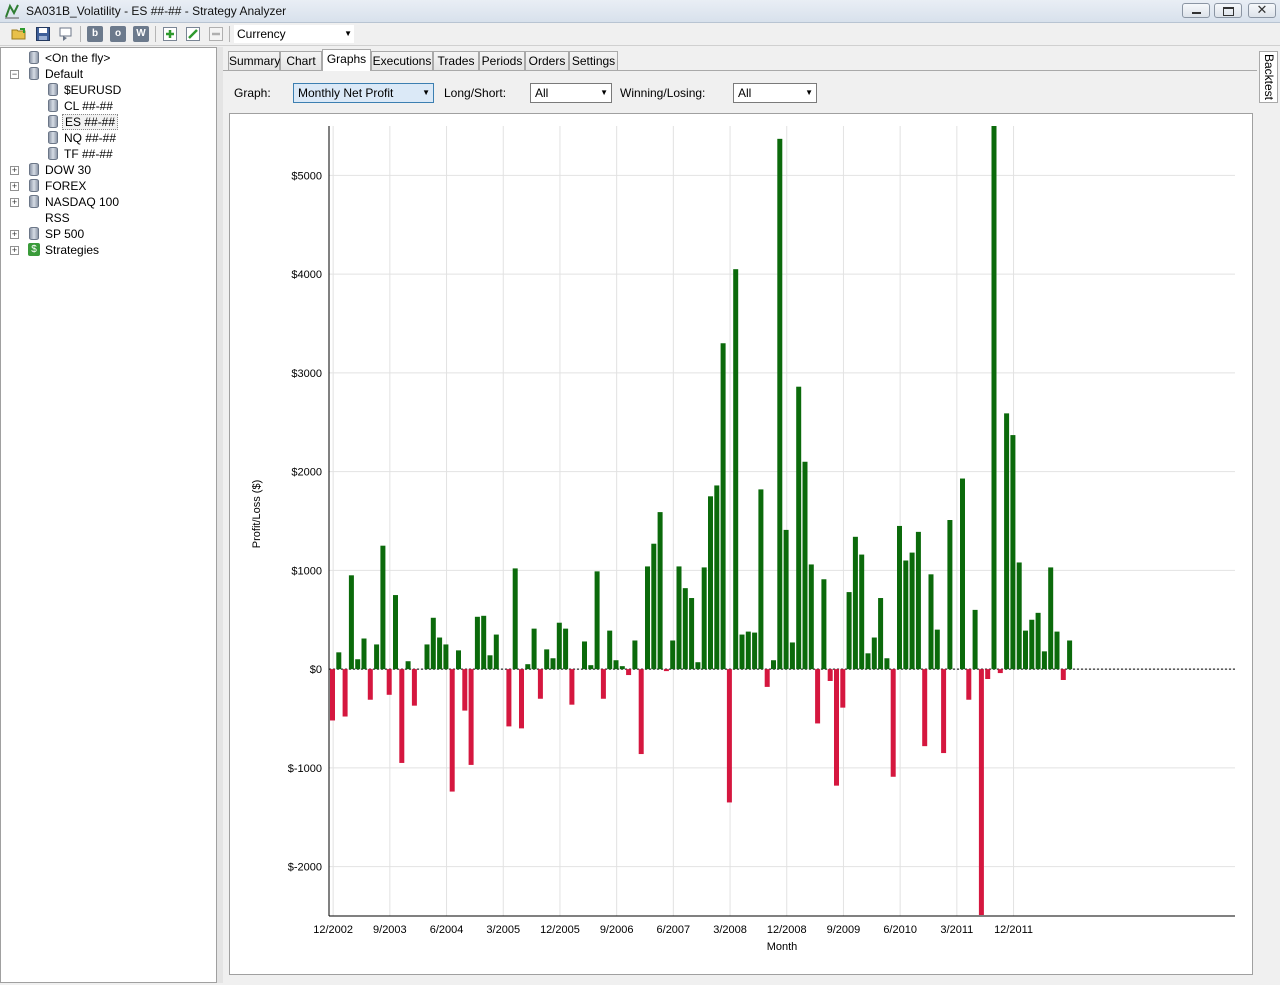 This screenshot has width=1280, height=985. I want to click on maximize-button, so click(1228, 10).